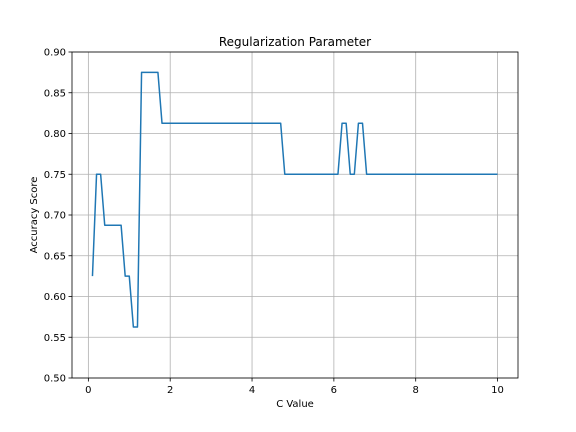 This screenshot has height=432, width=576. Describe the element at coordinates (295, 42) in the screenshot. I see `chart-title: Regularization Parameter` at that location.